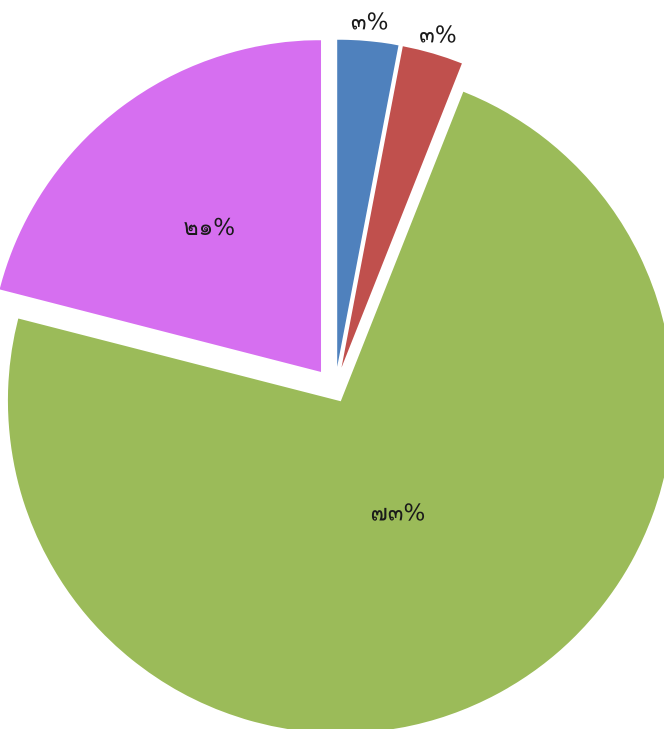  What do you see at coordinates (370, 23) in the screenshot?
I see `pie-slice-1-label: ๓%` at bounding box center [370, 23].